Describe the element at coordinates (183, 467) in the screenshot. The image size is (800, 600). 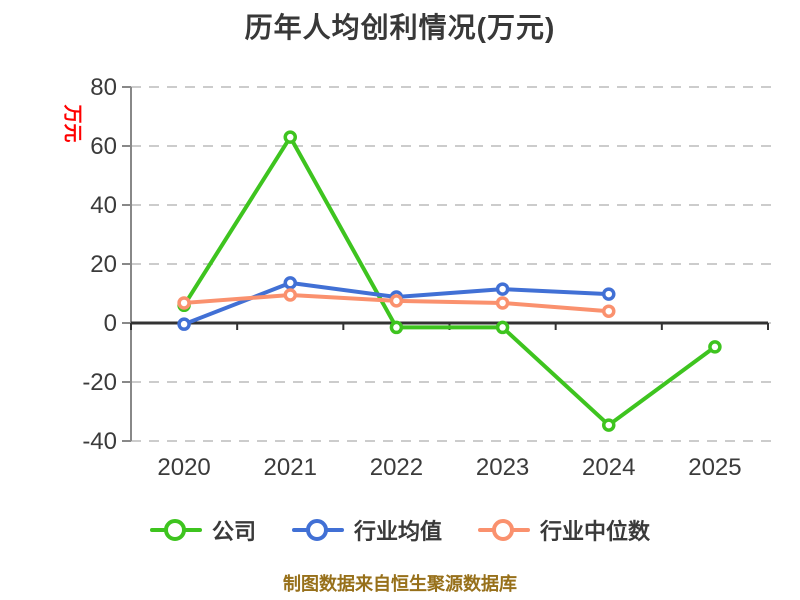
I see `x-tick-label: 2020` at that location.